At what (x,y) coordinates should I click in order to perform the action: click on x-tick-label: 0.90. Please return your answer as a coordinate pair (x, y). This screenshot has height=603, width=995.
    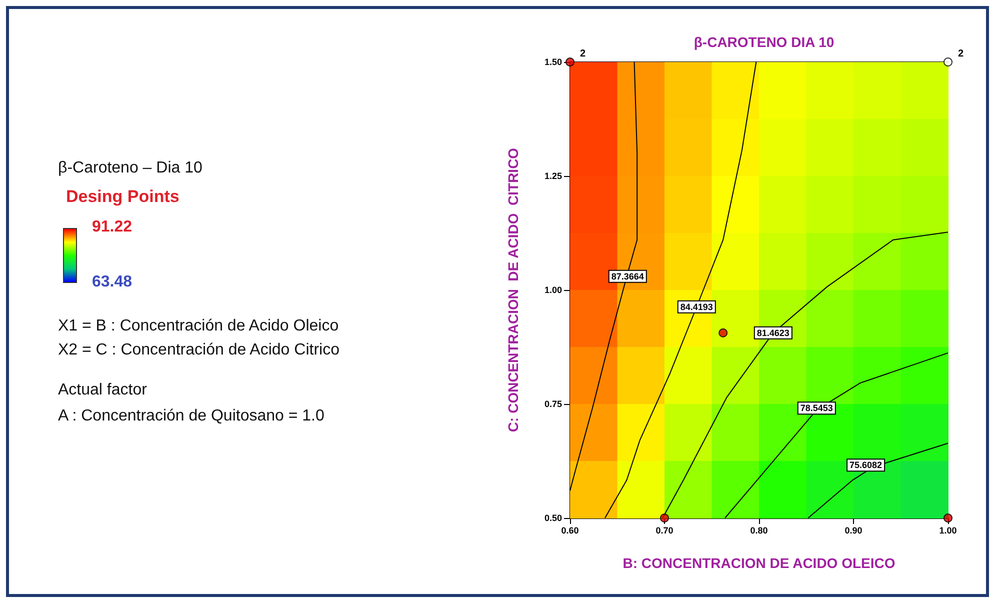
    Looking at the image, I should click on (853, 531).